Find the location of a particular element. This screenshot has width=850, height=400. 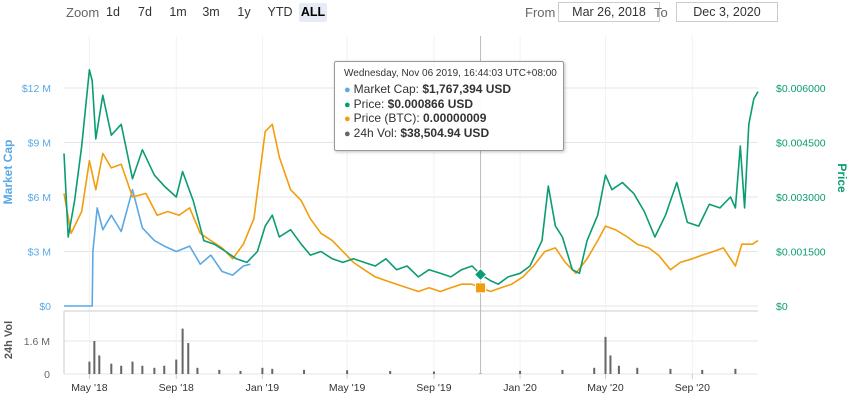

tooltip-row: ● Price (BTC): 0.00000009 is located at coordinates (415, 118).